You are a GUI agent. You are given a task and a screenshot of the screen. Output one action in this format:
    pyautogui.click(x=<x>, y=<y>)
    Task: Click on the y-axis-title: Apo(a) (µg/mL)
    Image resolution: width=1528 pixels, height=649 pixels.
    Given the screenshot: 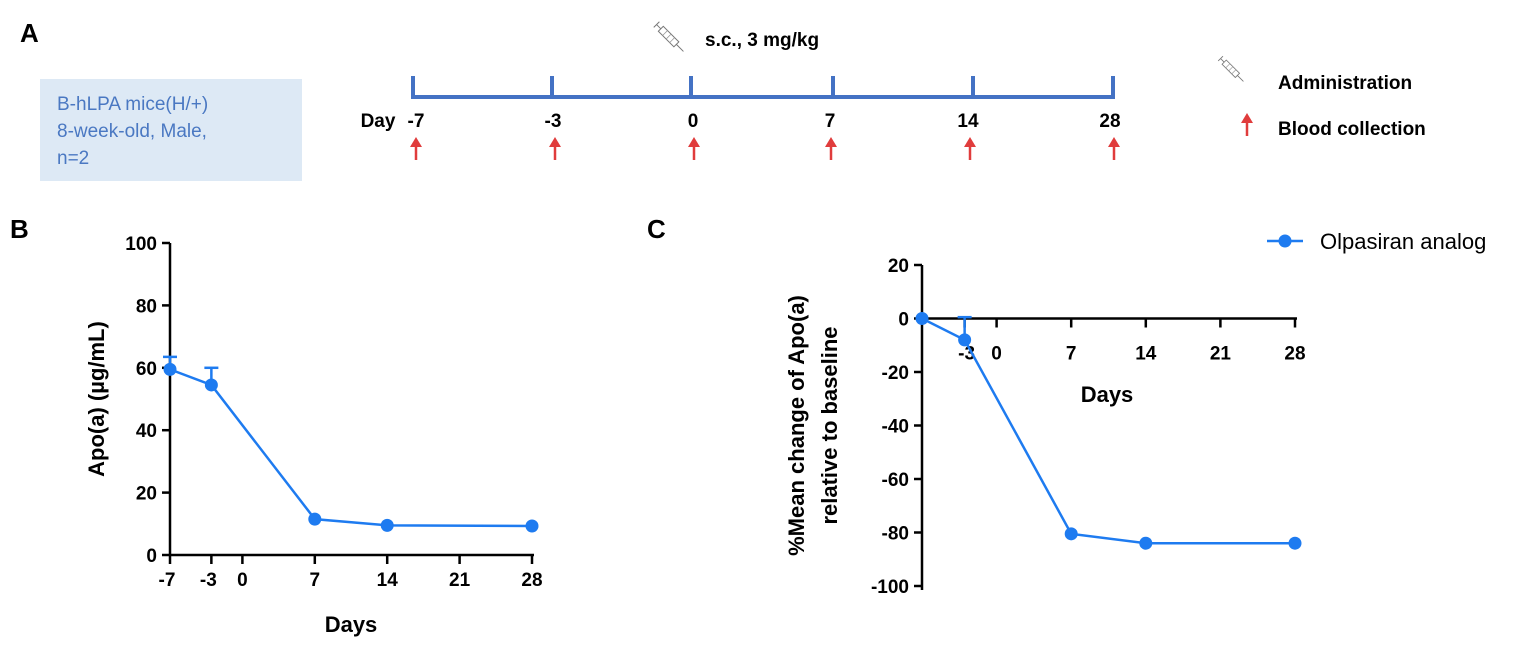 What is the action you would take?
    pyautogui.click(x=96, y=399)
    